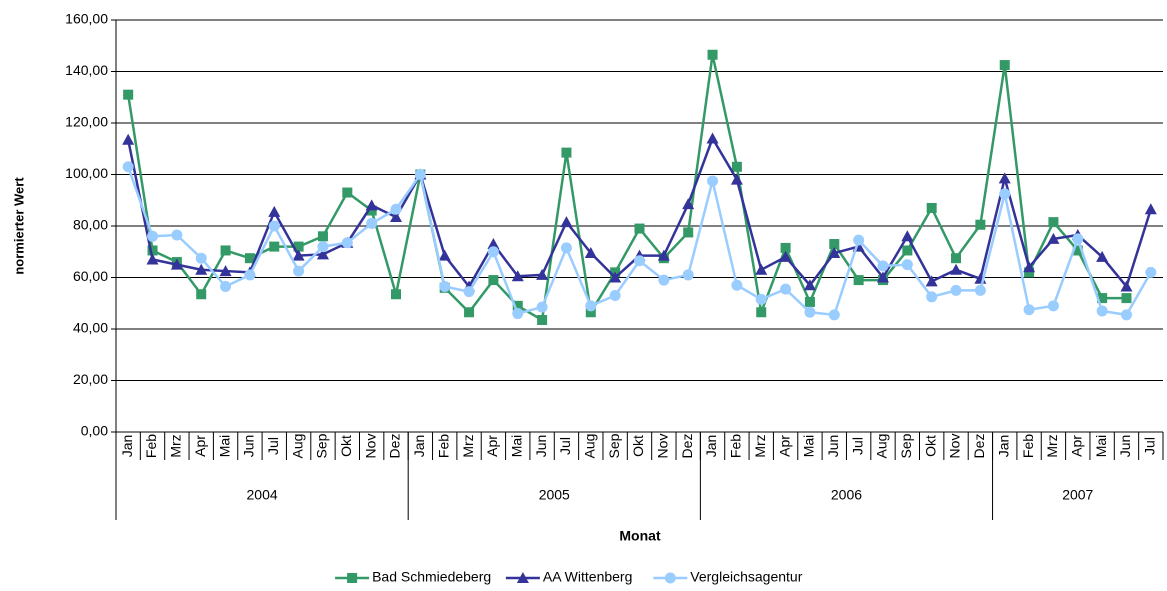 The image size is (1167, 591). What do you see at coordinates (640, 536) in the screenshot?
I see `x-axis-label: Monat` at bounding box center [640, 536].